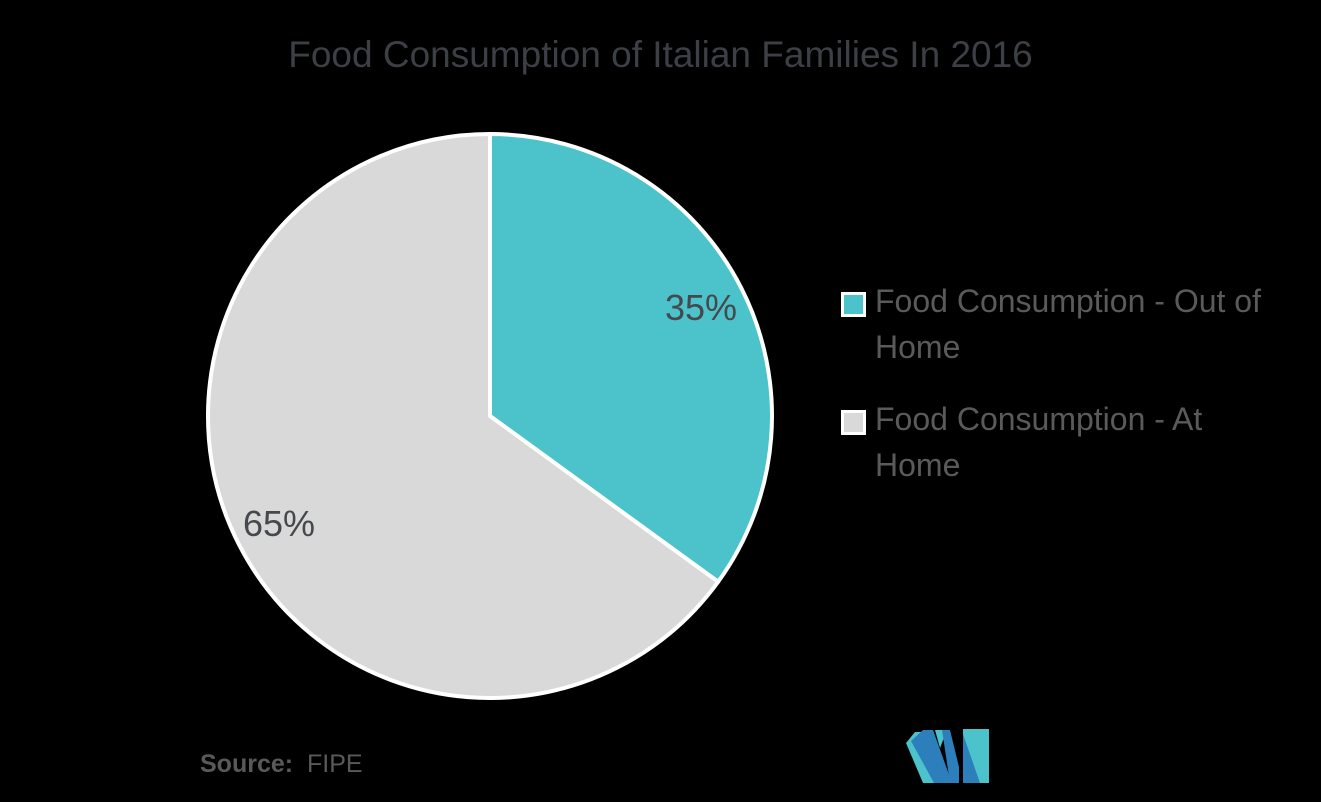  Describe the element at coordinates (335, 764) in the screenshot. I see `source-value: FIPE` at that location.